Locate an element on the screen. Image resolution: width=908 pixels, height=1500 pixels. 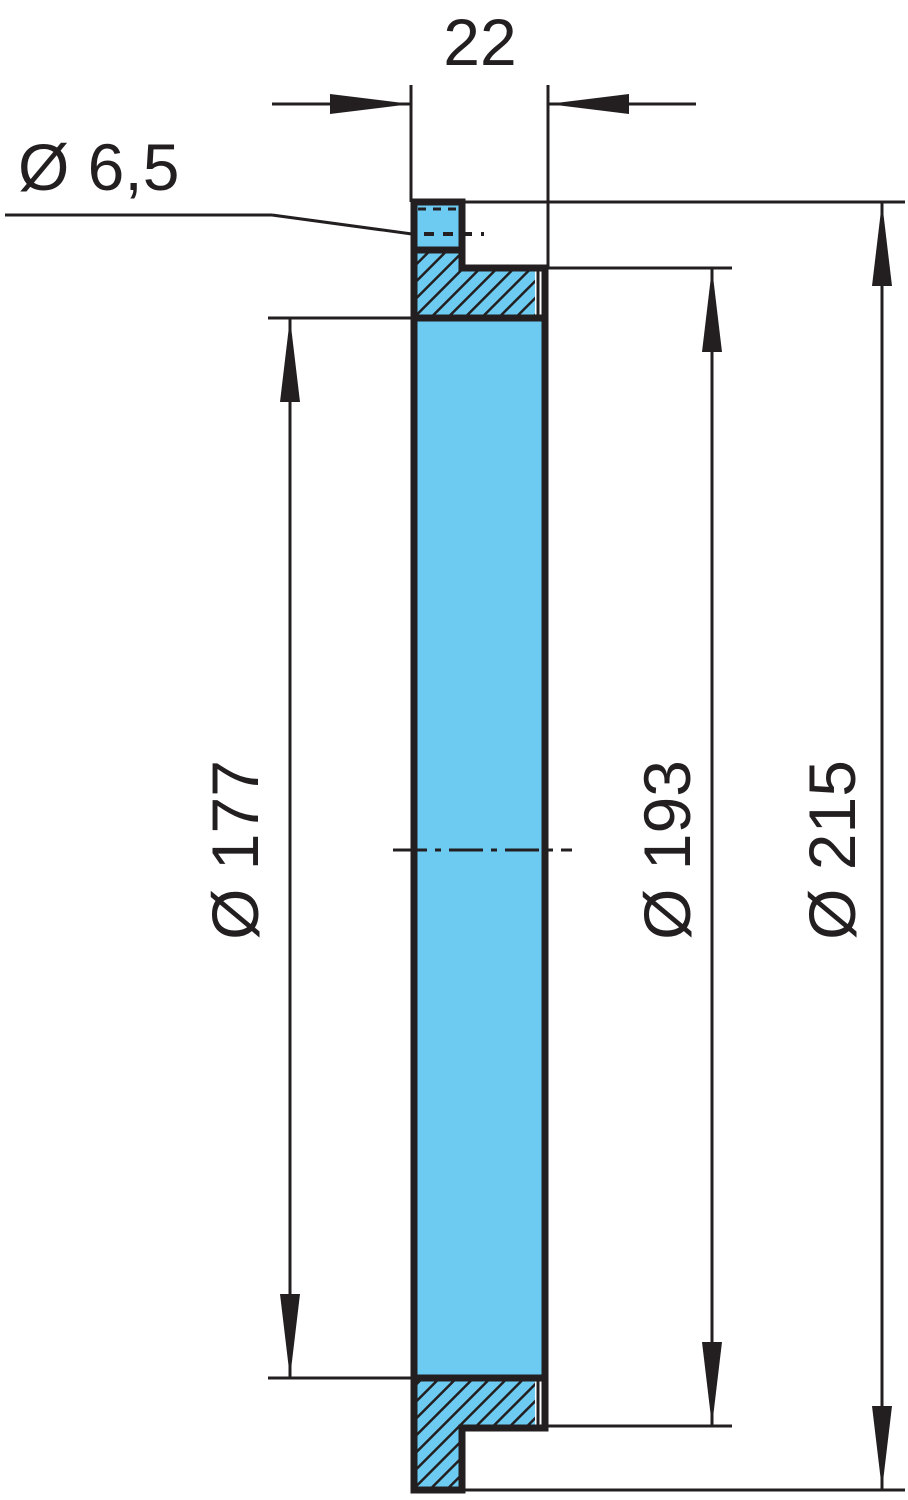
ring-outline is located at coordinates (479, 846).